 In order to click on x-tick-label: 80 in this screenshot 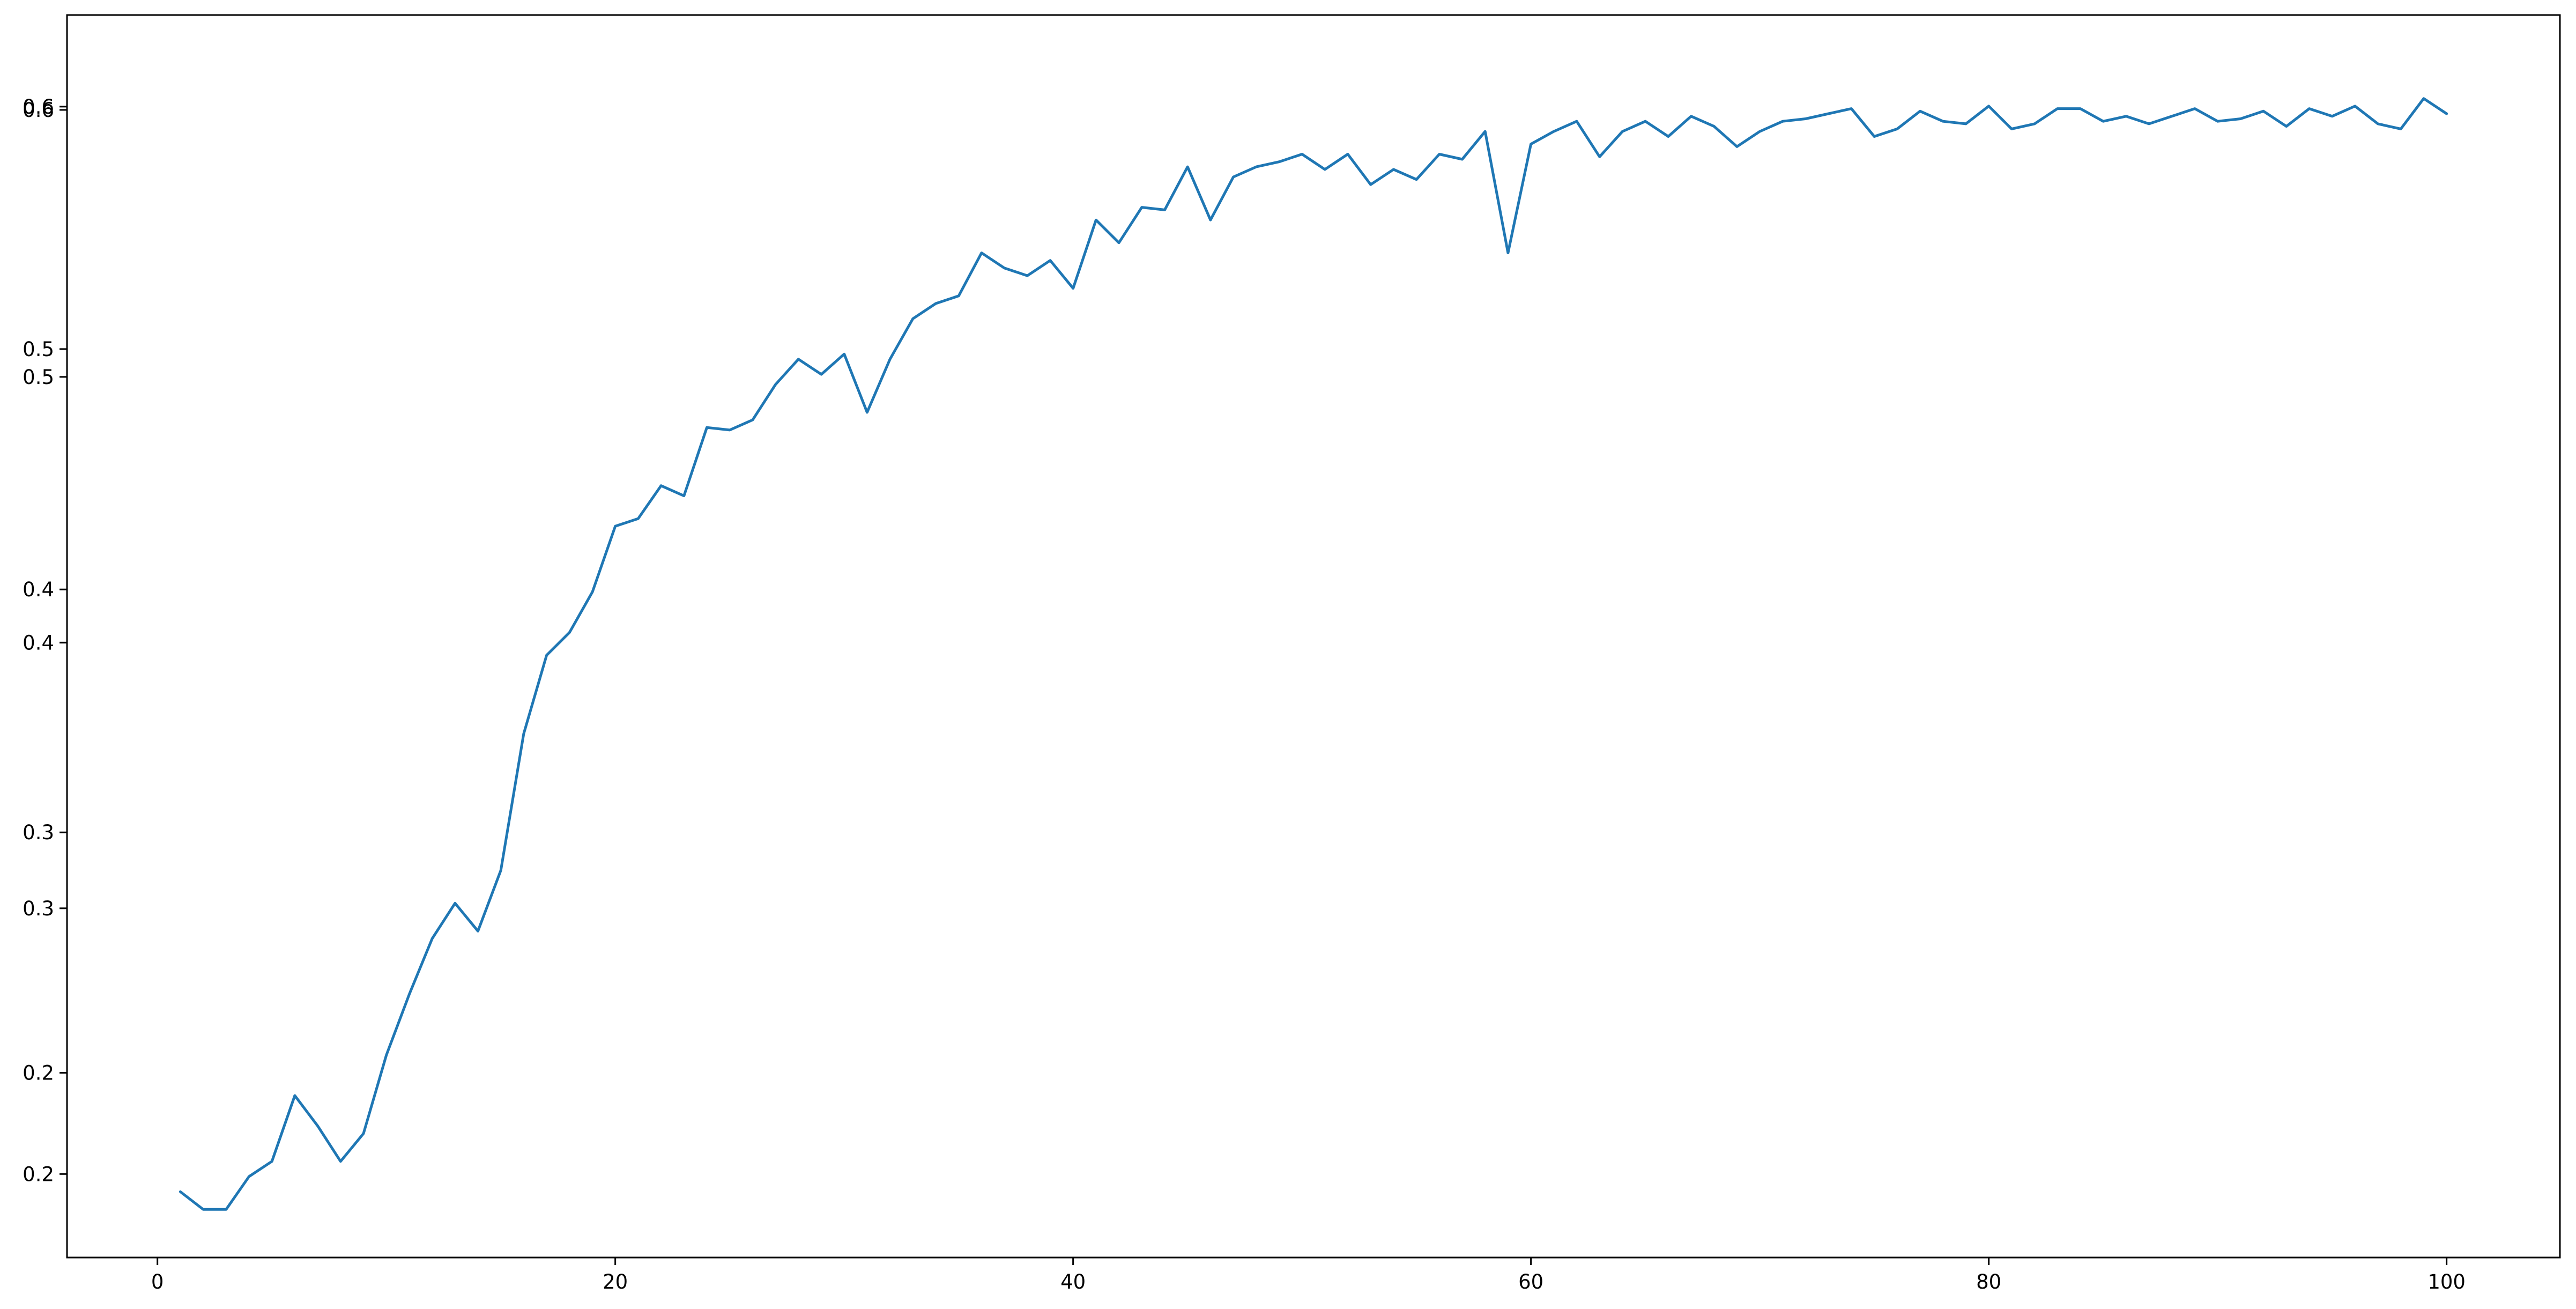, I will do `click(1989, 1281)`.